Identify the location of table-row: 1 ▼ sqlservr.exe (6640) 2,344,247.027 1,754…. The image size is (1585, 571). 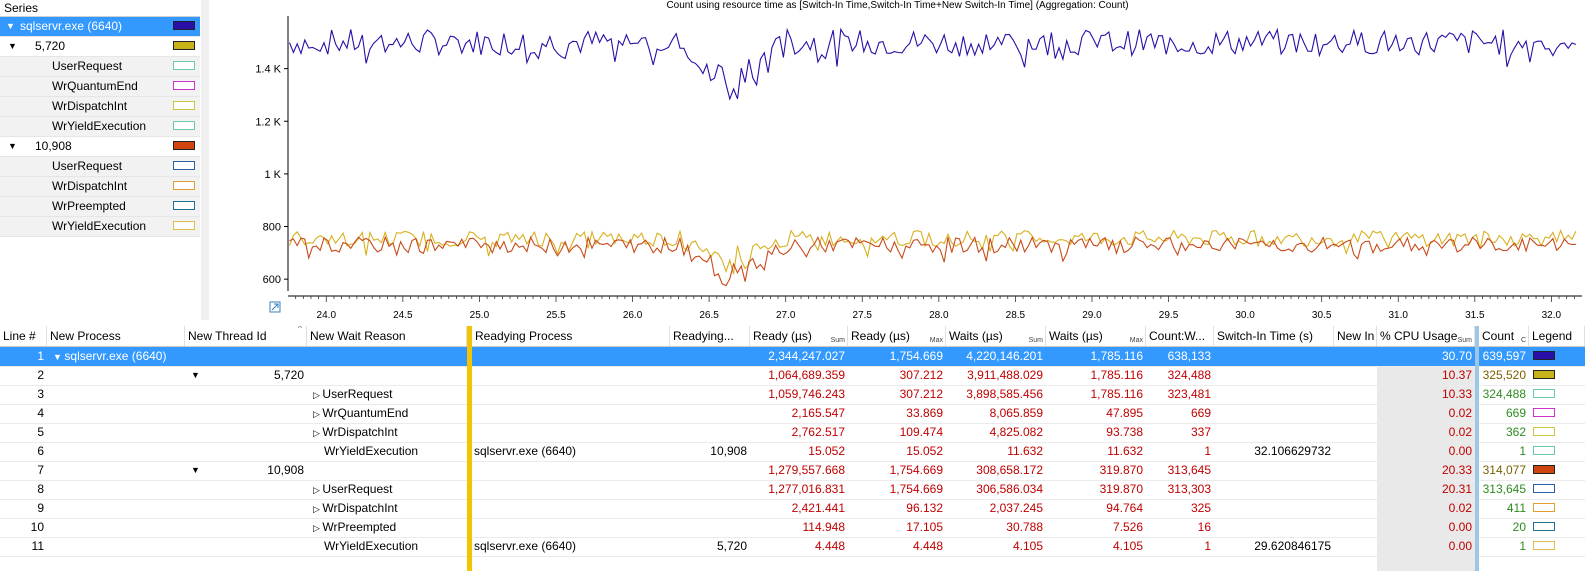
(792, 357).